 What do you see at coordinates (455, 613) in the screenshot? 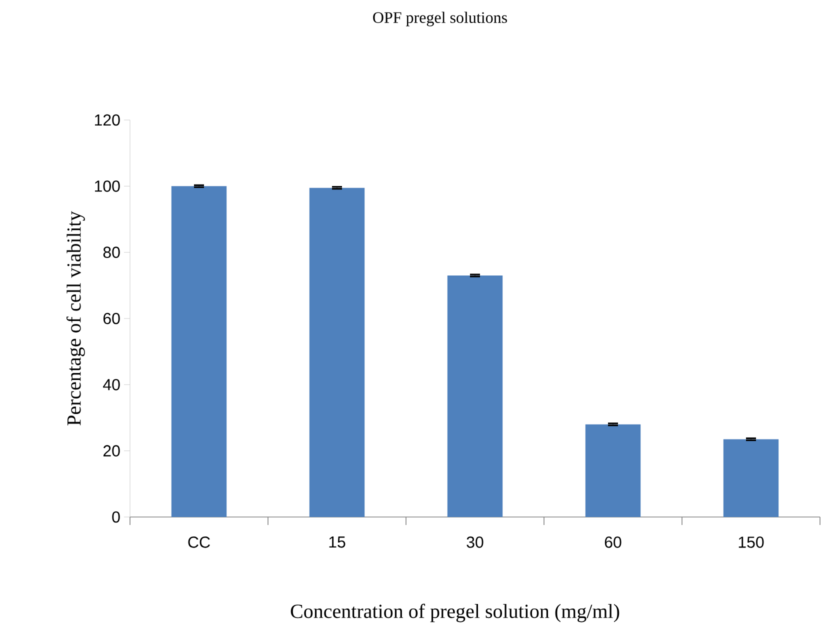
I see `x-axis-title: Concentration of pregel solution (mg/ml)` at bounding box center [455, 613].